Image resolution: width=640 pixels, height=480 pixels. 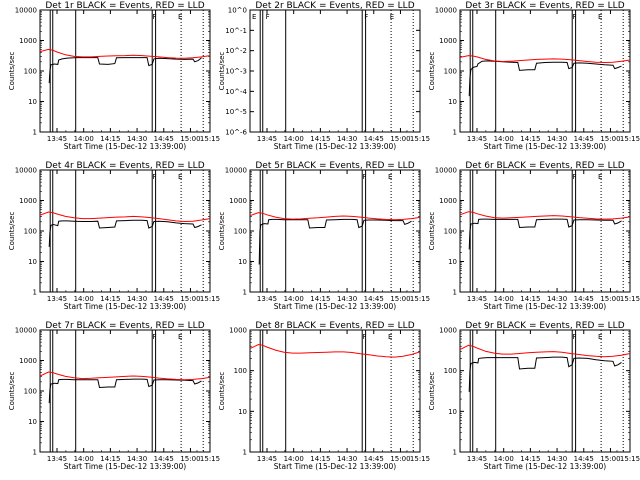 I want to click on panel-title: Det 4r BLACK = Events, RED = LLD, so click(x=124, y=166).